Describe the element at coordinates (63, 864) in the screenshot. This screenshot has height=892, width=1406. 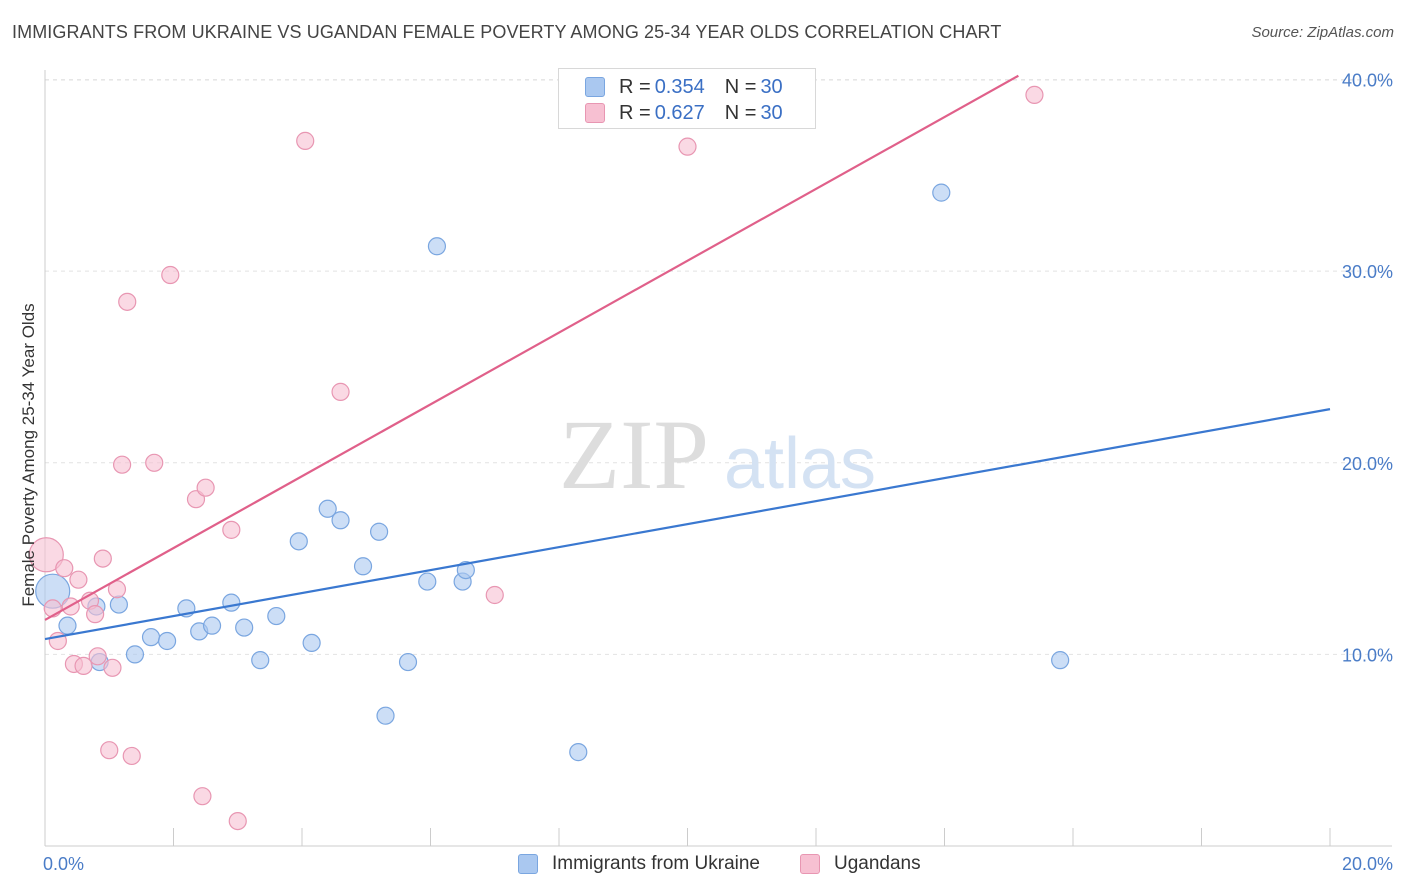
I see `x-tick-label: 0.0%` at that location.